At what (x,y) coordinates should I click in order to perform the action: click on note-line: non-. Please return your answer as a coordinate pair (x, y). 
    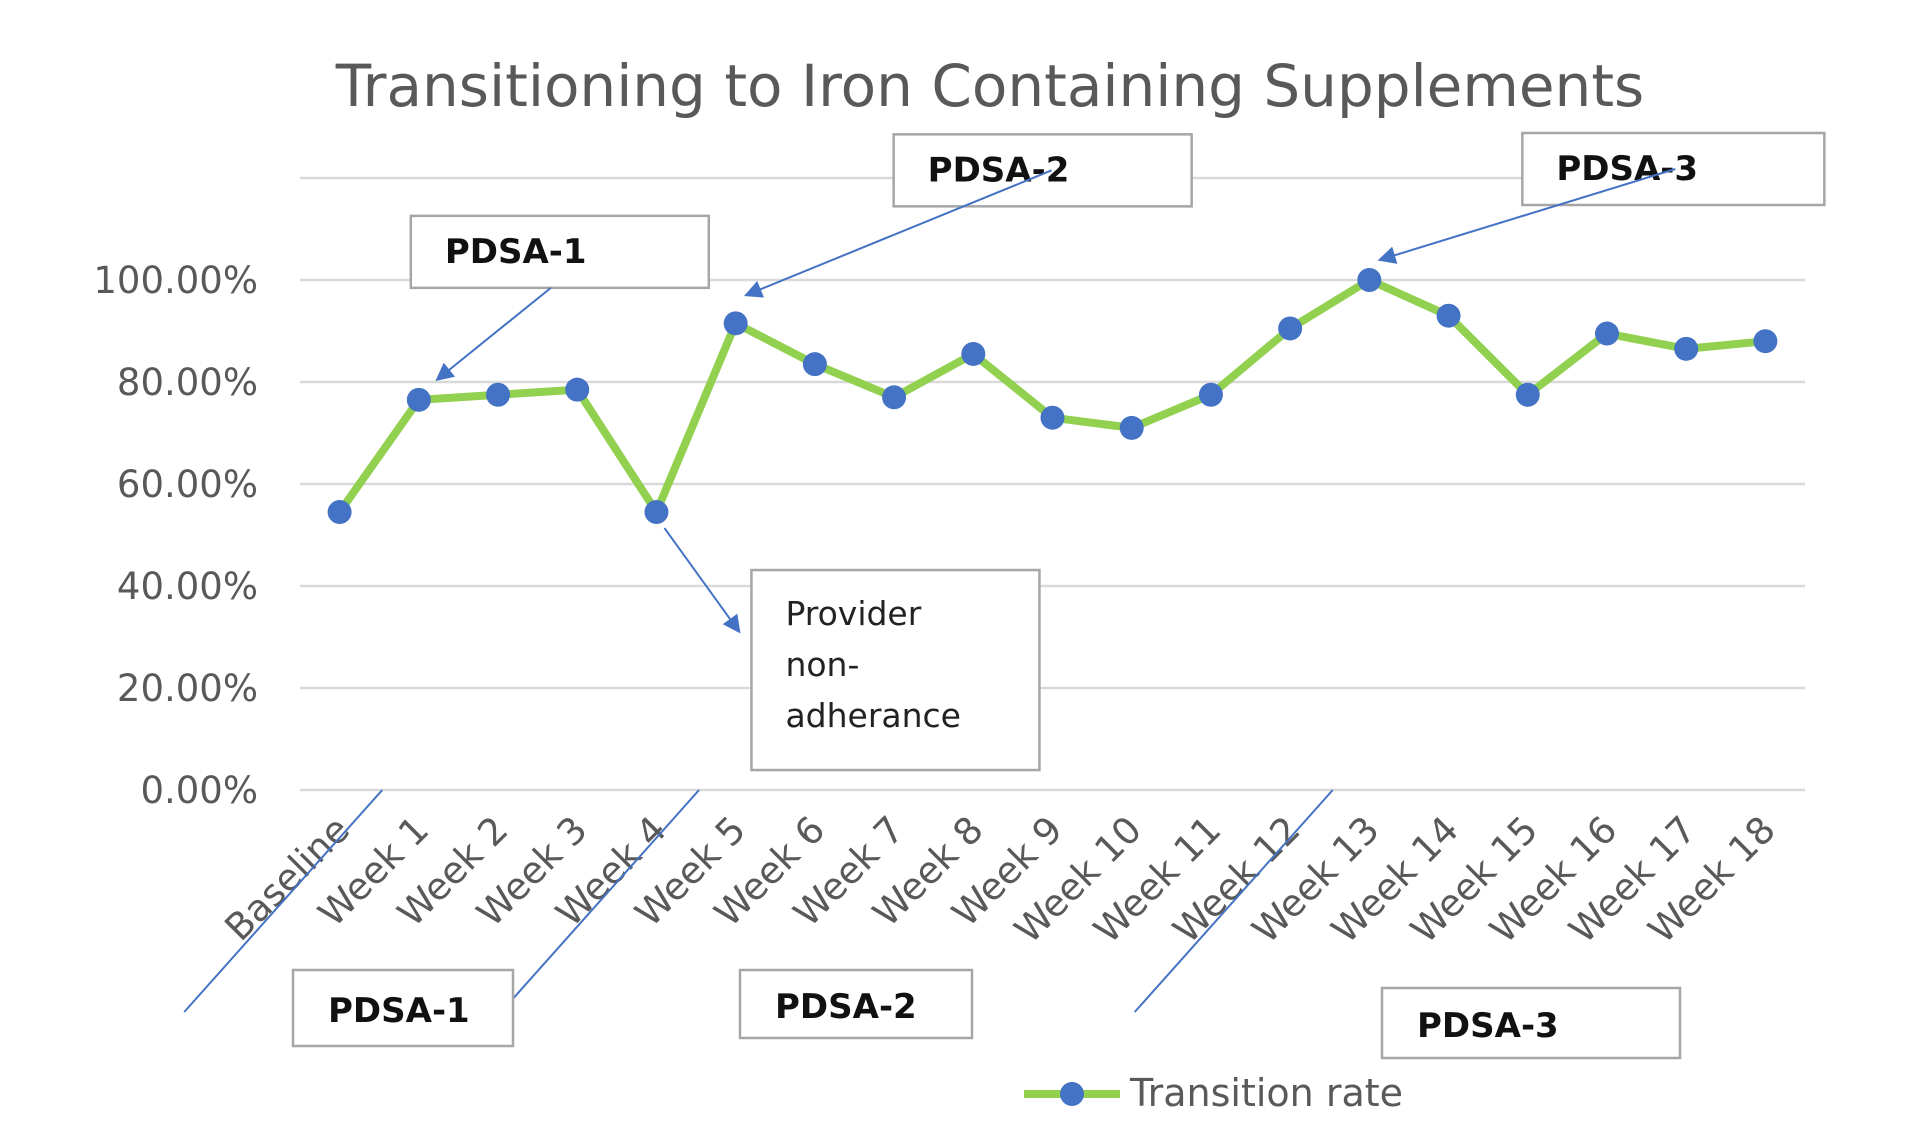
    Looking at the image, I should click on (822, 664).